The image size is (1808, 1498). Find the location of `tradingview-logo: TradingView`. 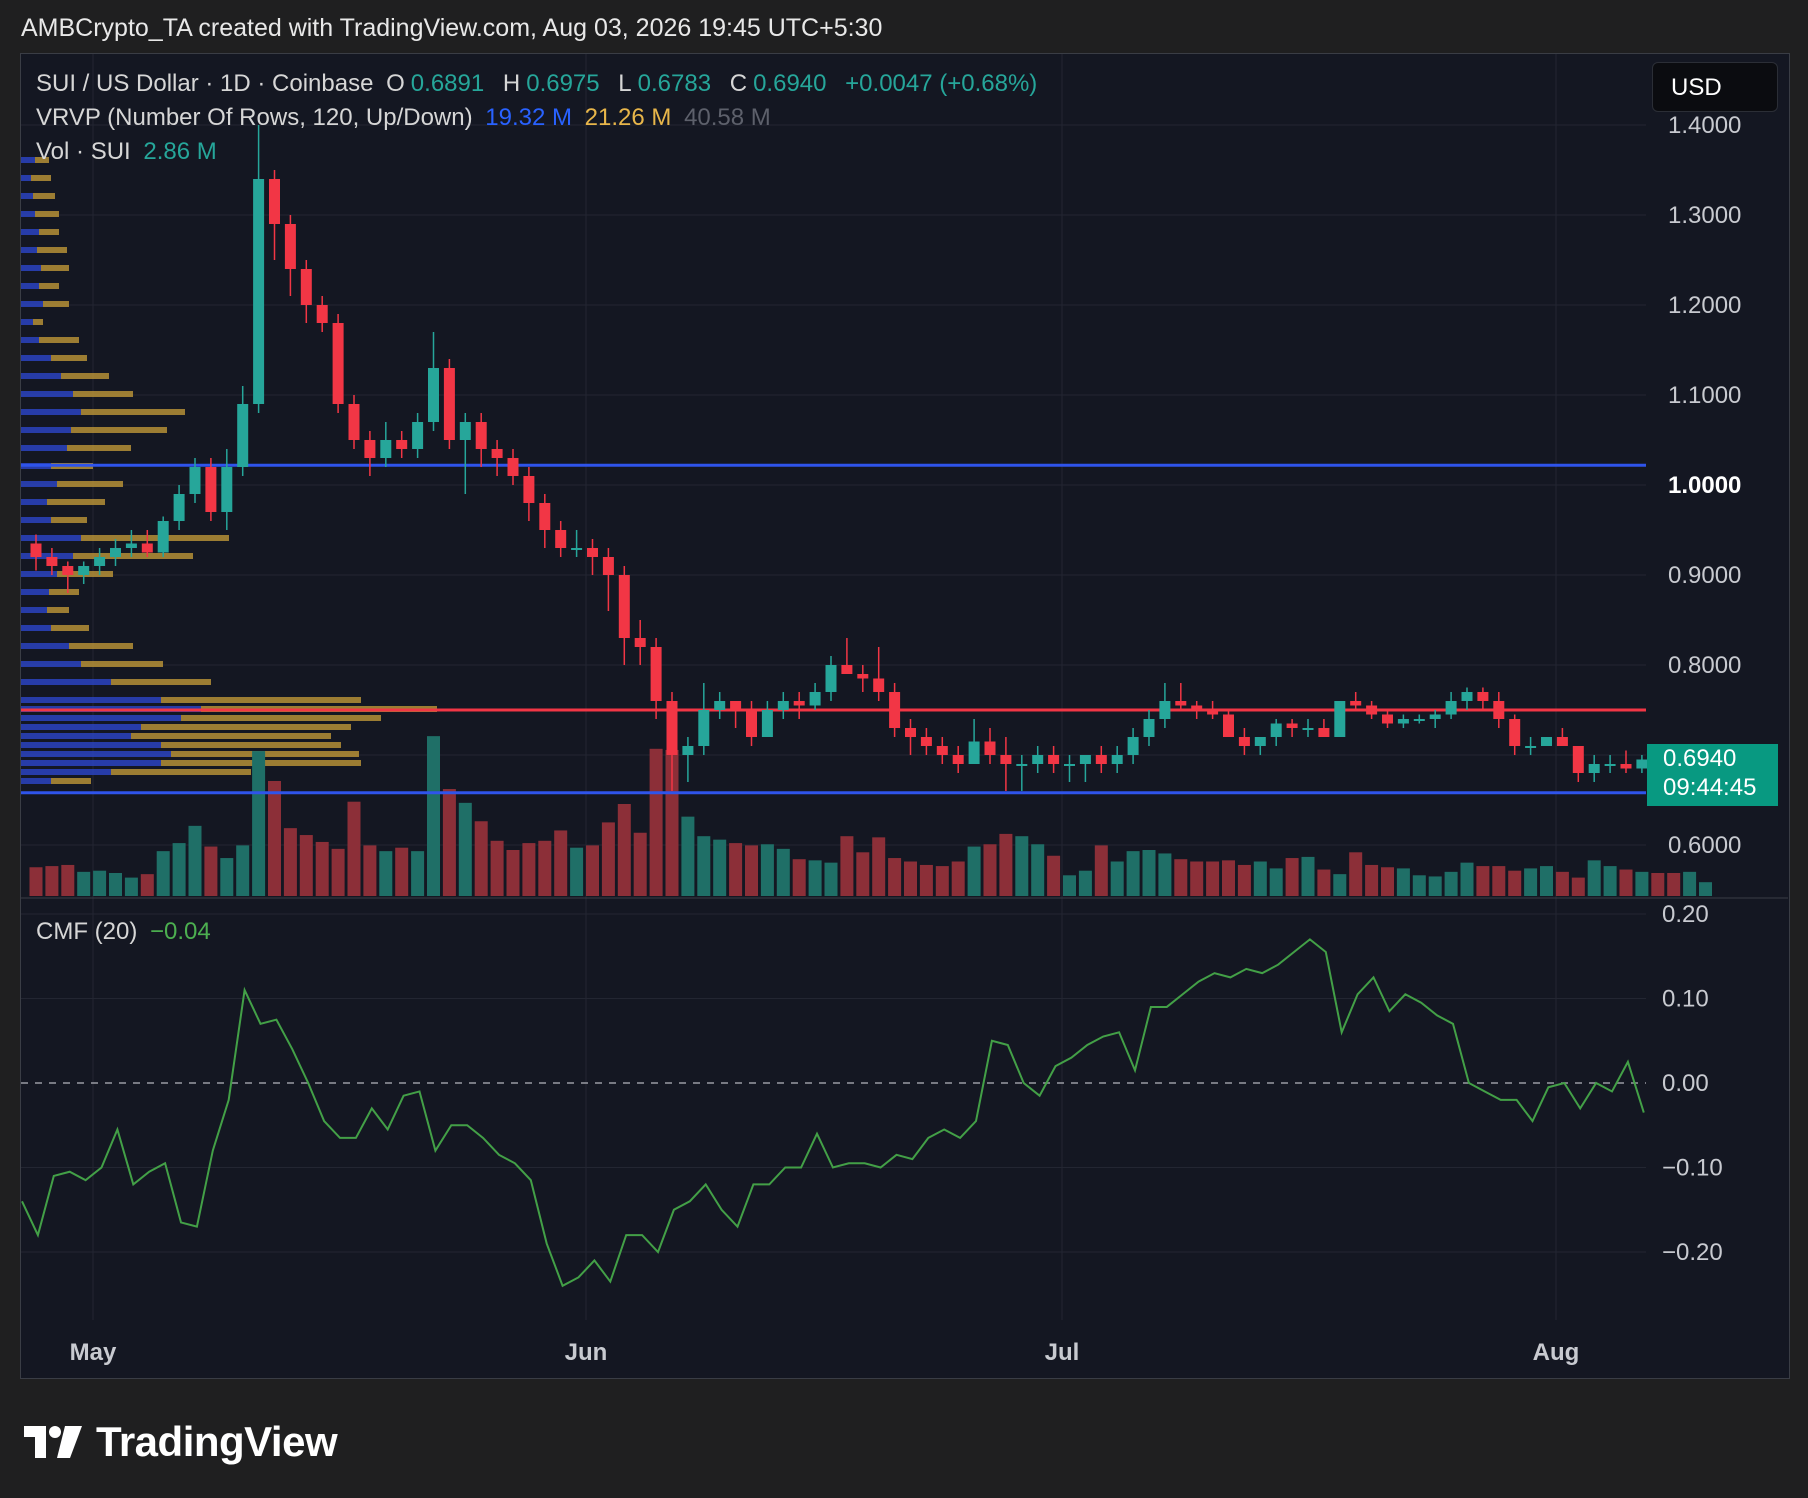

tradingview-logo: TradingView is located at coordinates (181, 1442).